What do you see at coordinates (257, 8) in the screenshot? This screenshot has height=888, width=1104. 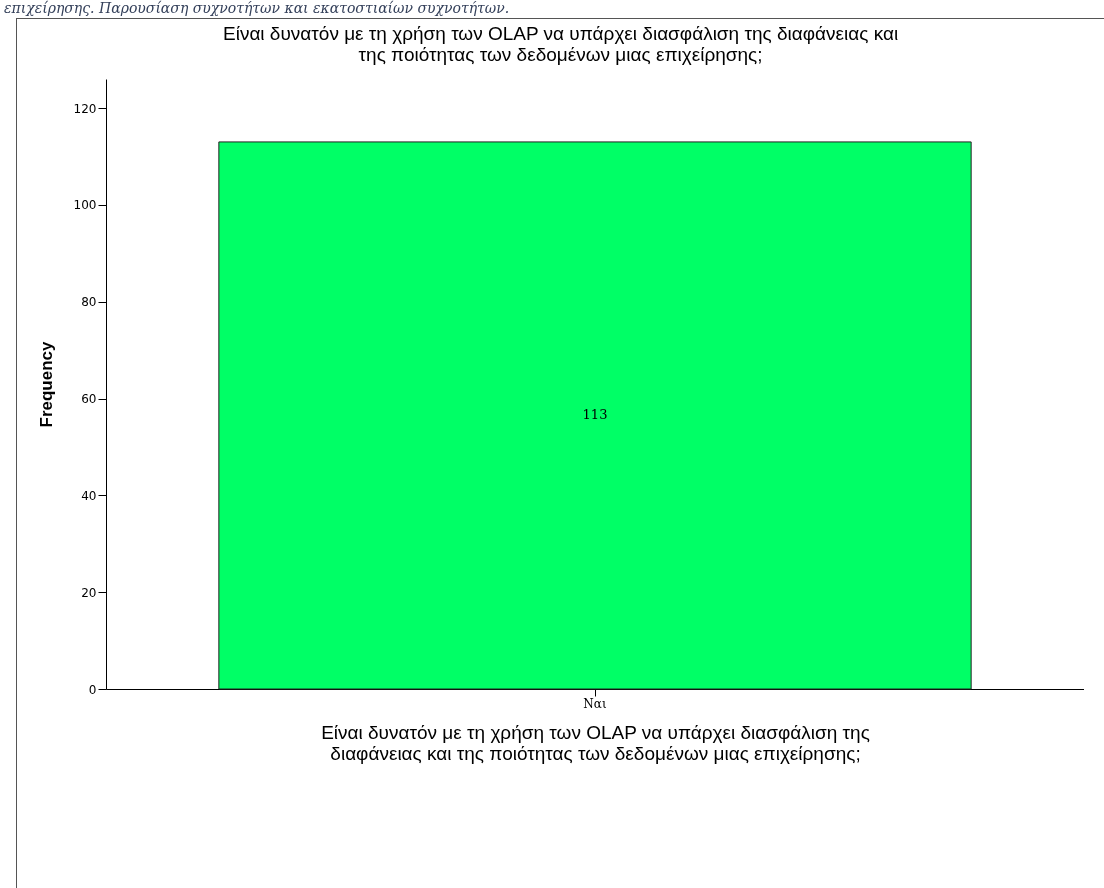 I see `text: επιχείρησης. Παρουσίαση συχνοτήτων και εκατοστιαίων συχνοτήτων.` at bounding box center [257, 8].